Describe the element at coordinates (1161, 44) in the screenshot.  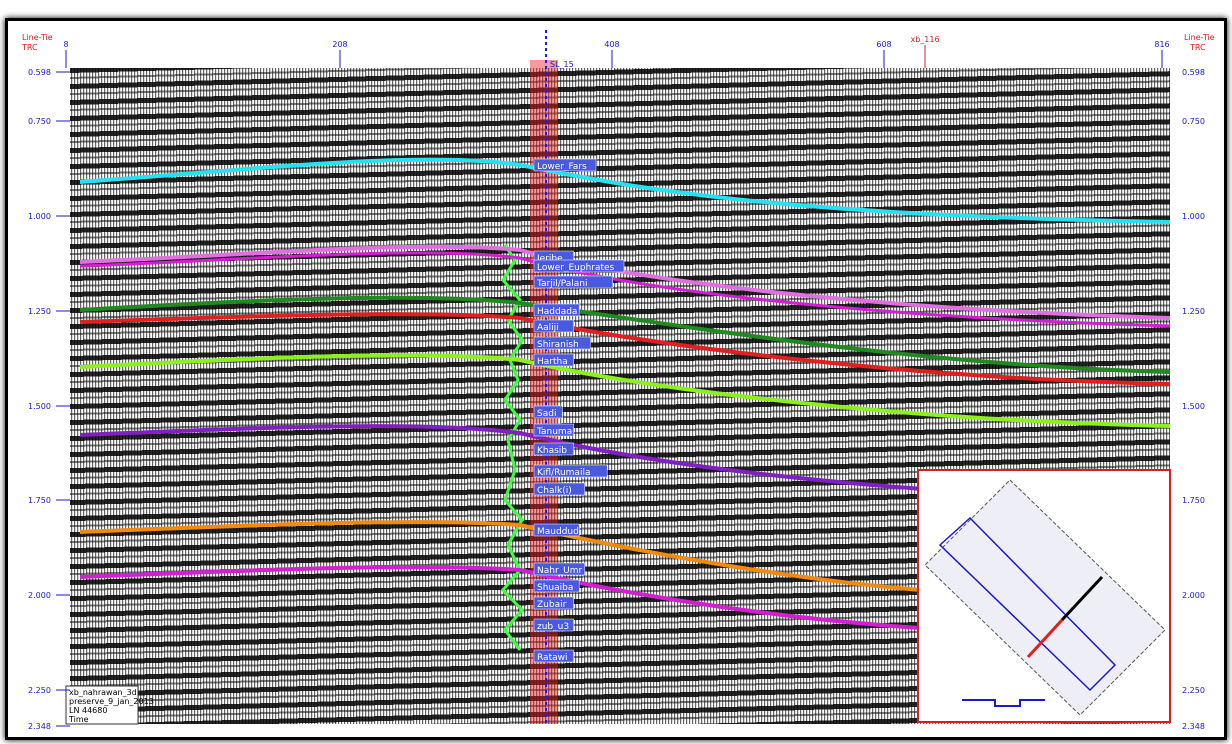
I see `trace-tick-label: 816` at that location.